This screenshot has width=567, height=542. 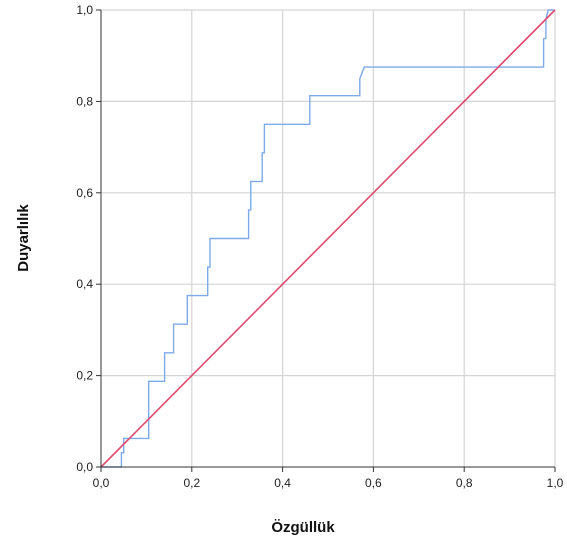 I want to click on x-tick-label: 1,0, so click(x=555, y=483).